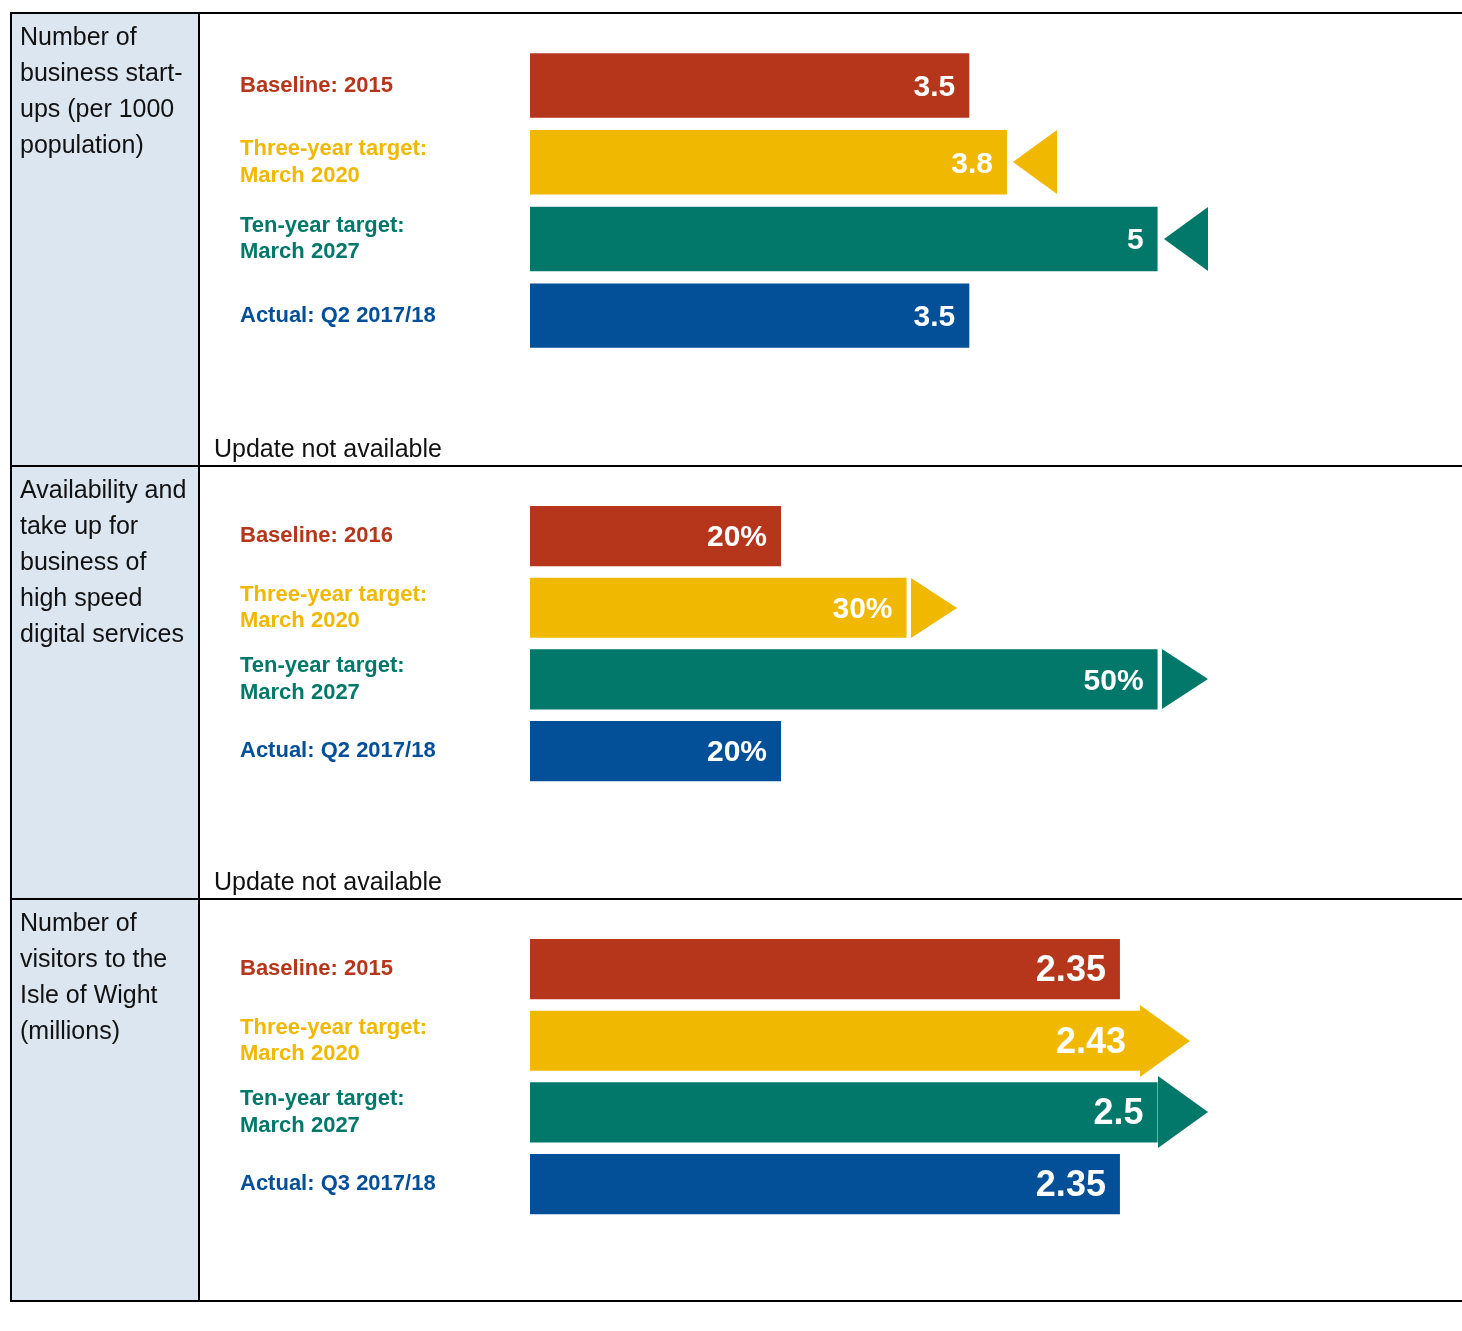 The image size is (1462, 1331). I want to click on data-label: 30%, so click(862, 608).